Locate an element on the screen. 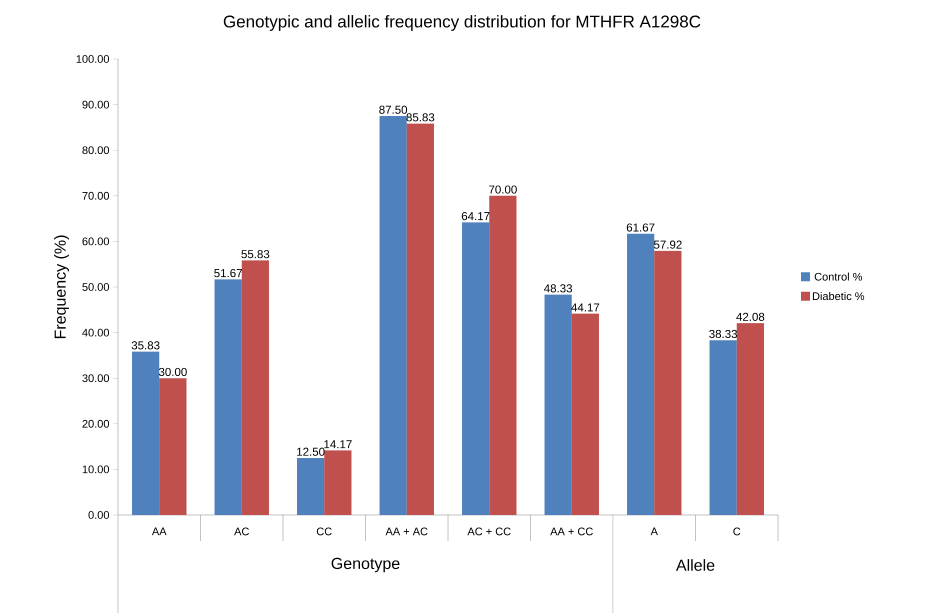 Image resolution: width=925 pixels, height=613 pixels. x-tick-label: AC is located at coordinates (241, 532).